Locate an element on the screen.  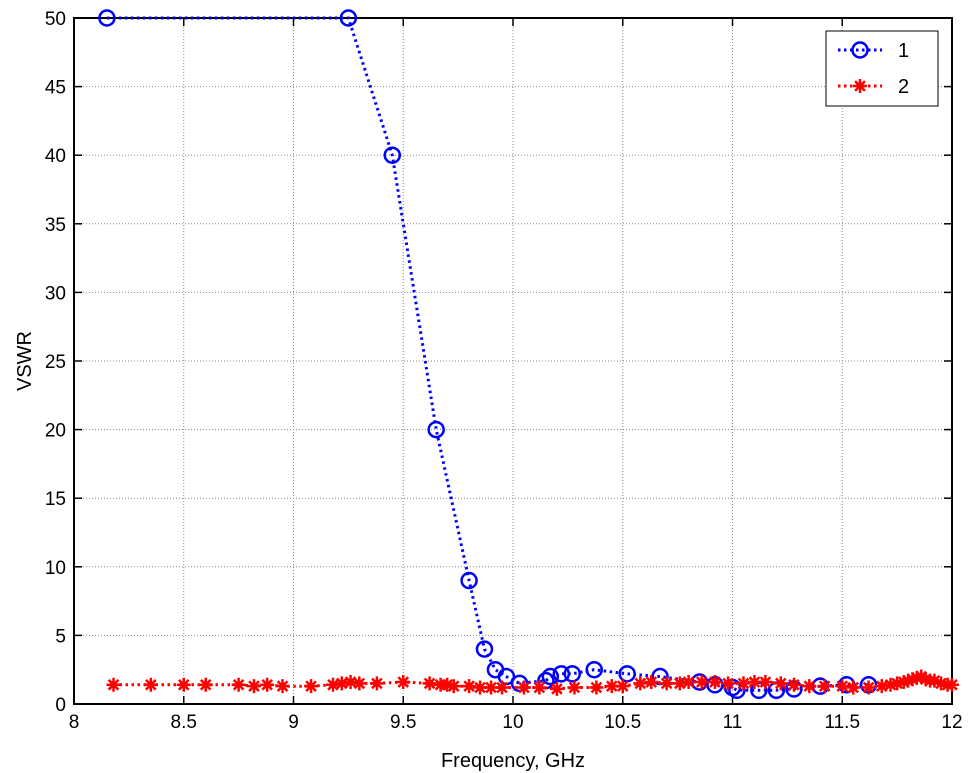
x-tick-label: 10 is located at coordinates (512, 722).